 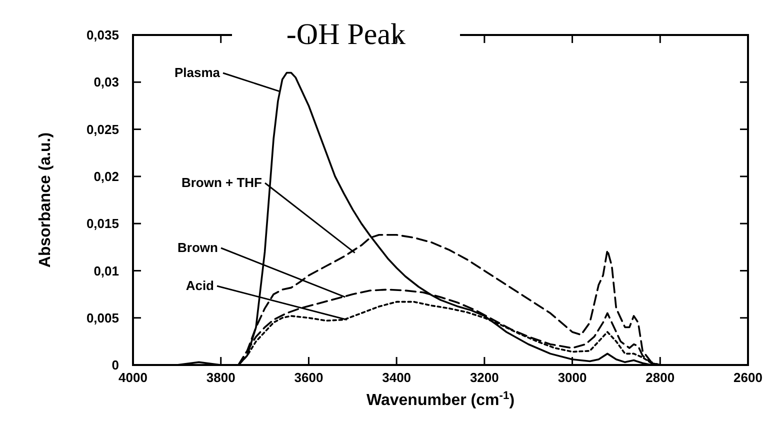 What do you see at coordinates (106, 270) in the screenshot?
I see `y-tick-label: 0,01` at bounding box center [106, 270].